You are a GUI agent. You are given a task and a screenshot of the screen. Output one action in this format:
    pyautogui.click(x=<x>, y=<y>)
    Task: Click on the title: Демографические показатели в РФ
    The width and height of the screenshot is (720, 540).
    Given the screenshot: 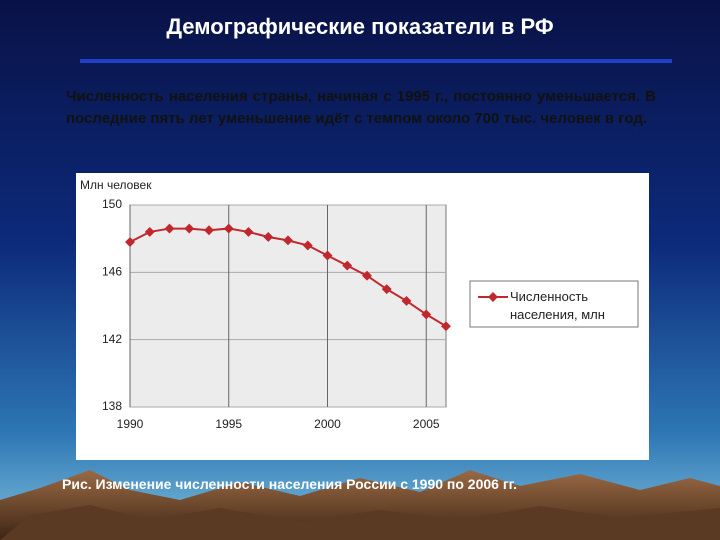 What is the action you would take?
    pyautogui.click(x=360, y=26)
    